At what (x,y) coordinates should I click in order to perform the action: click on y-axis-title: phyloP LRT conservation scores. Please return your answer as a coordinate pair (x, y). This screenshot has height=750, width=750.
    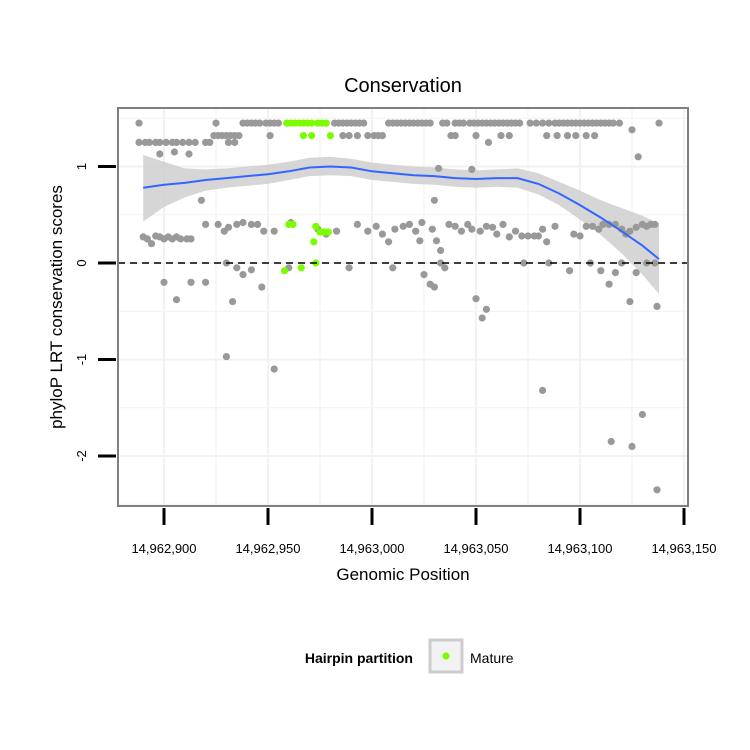
    Looking at the image, I should click on (56, 307).